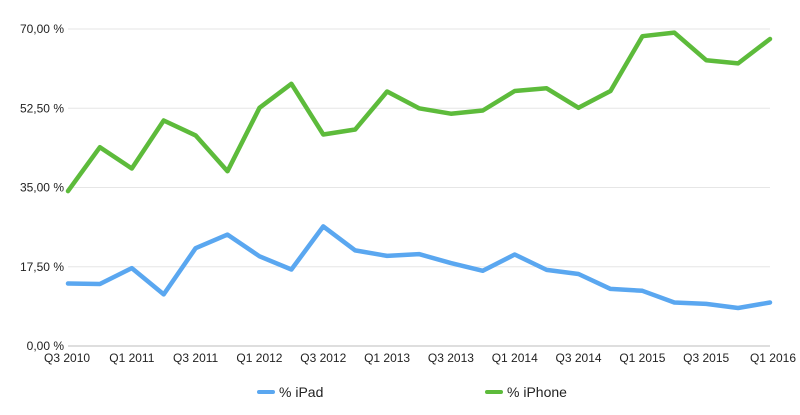 Image resolution: width=800 pixels, height=415 pixels. Describe the element at coordinates (451, 358) in the screenshot. I see `x-tick-label: Q3 2013` at that location.